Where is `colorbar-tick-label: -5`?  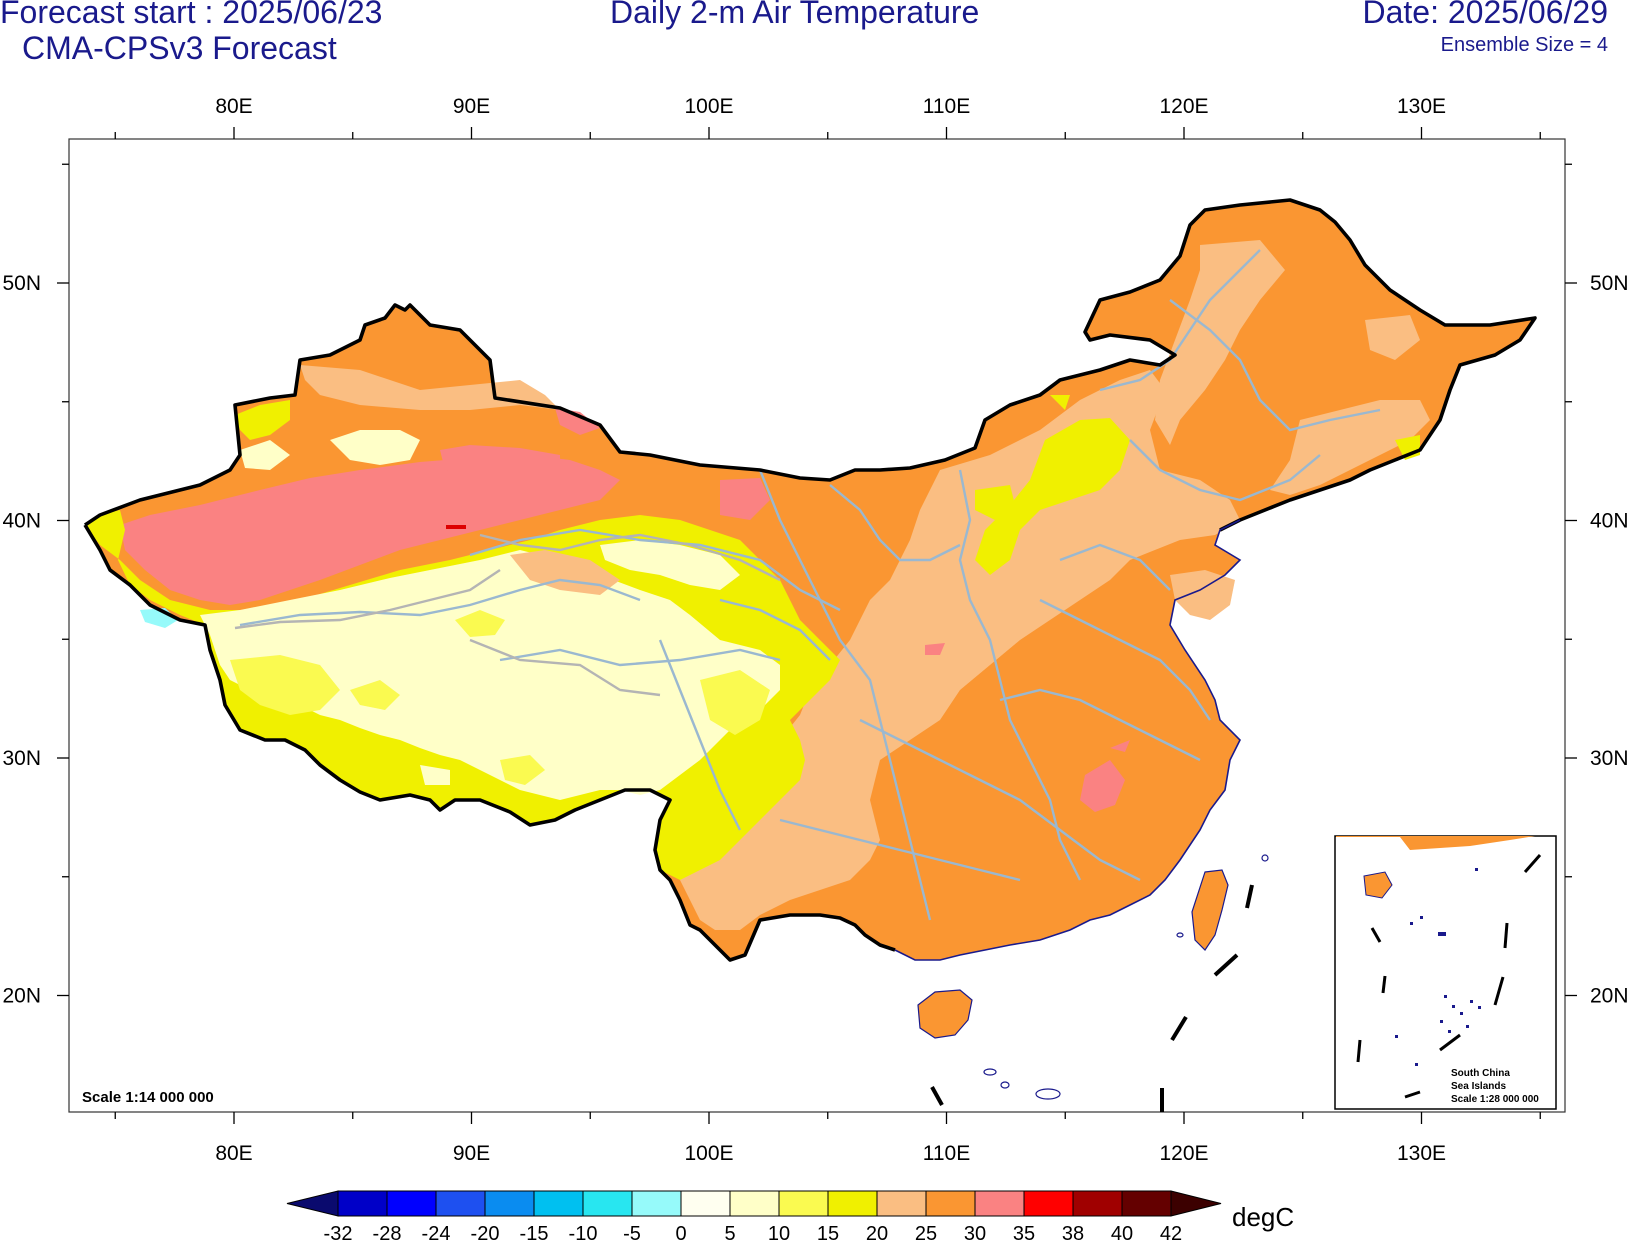 colorbar-tick-label: -5 is located at coordinates (632, 1232).